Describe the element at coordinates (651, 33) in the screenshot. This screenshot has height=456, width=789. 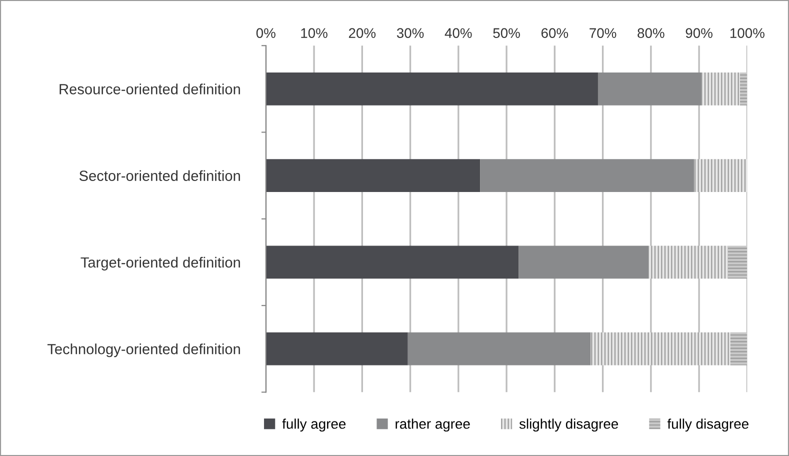
I see `x-tick-label: 80%` at that location.